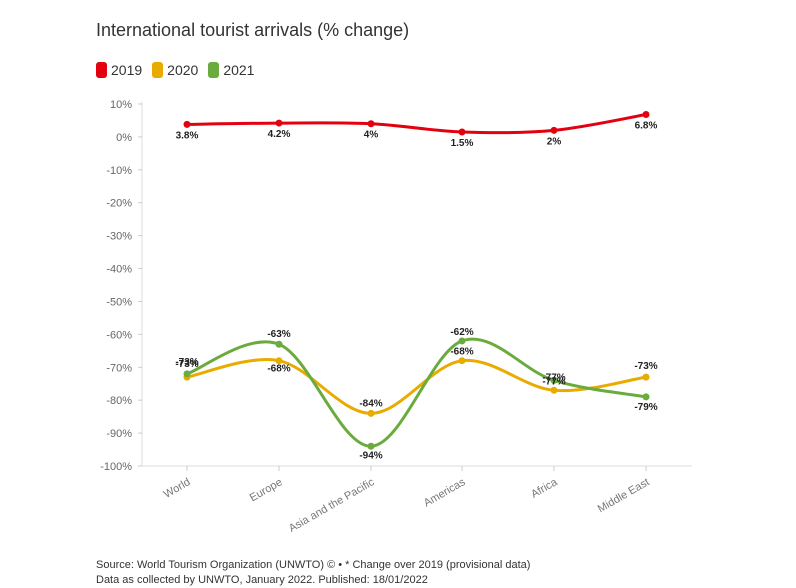  Describe the element at coordinates (461, 332) in the screenshot. I see `data-label-2021: -62%` at that location.